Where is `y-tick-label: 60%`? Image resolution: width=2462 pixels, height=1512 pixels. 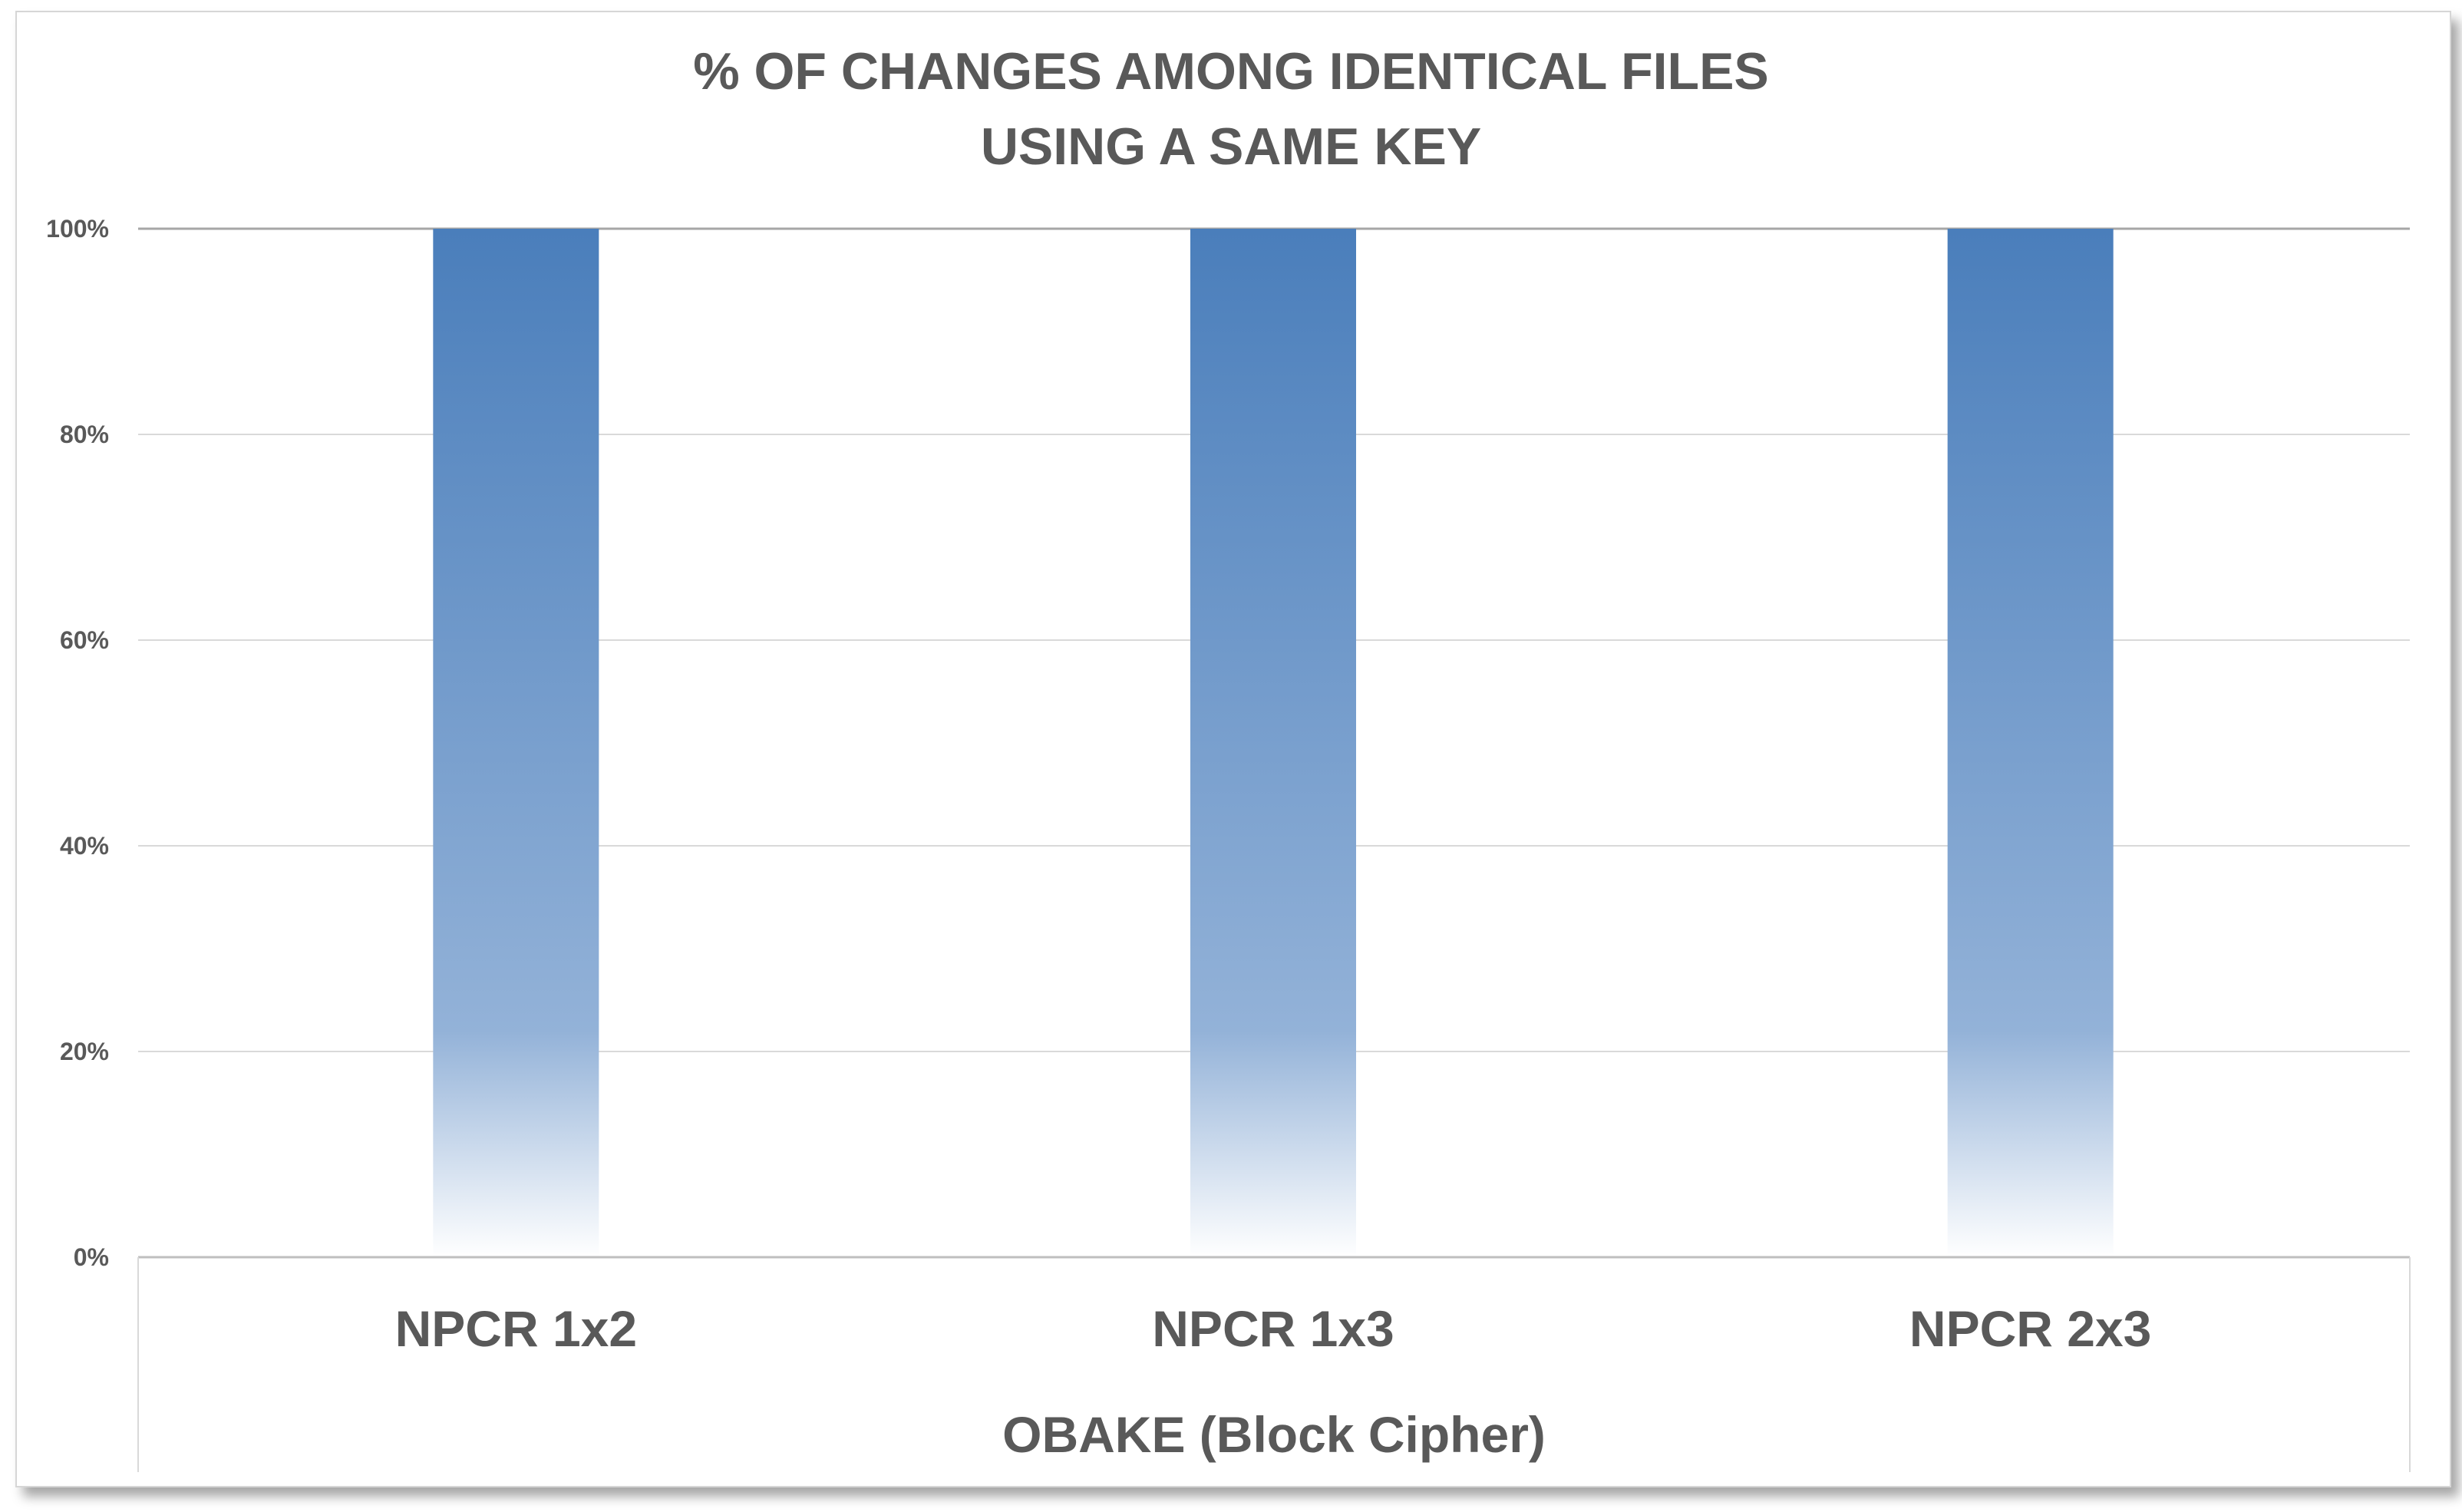
y-tick-label: 60% is located at coordinates (84, 640).